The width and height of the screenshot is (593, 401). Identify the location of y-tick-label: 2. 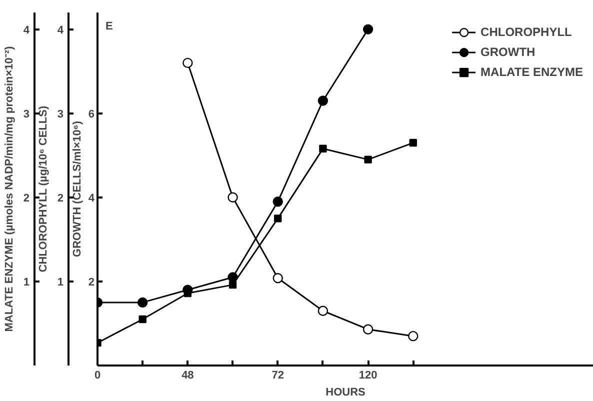
(91, 282).